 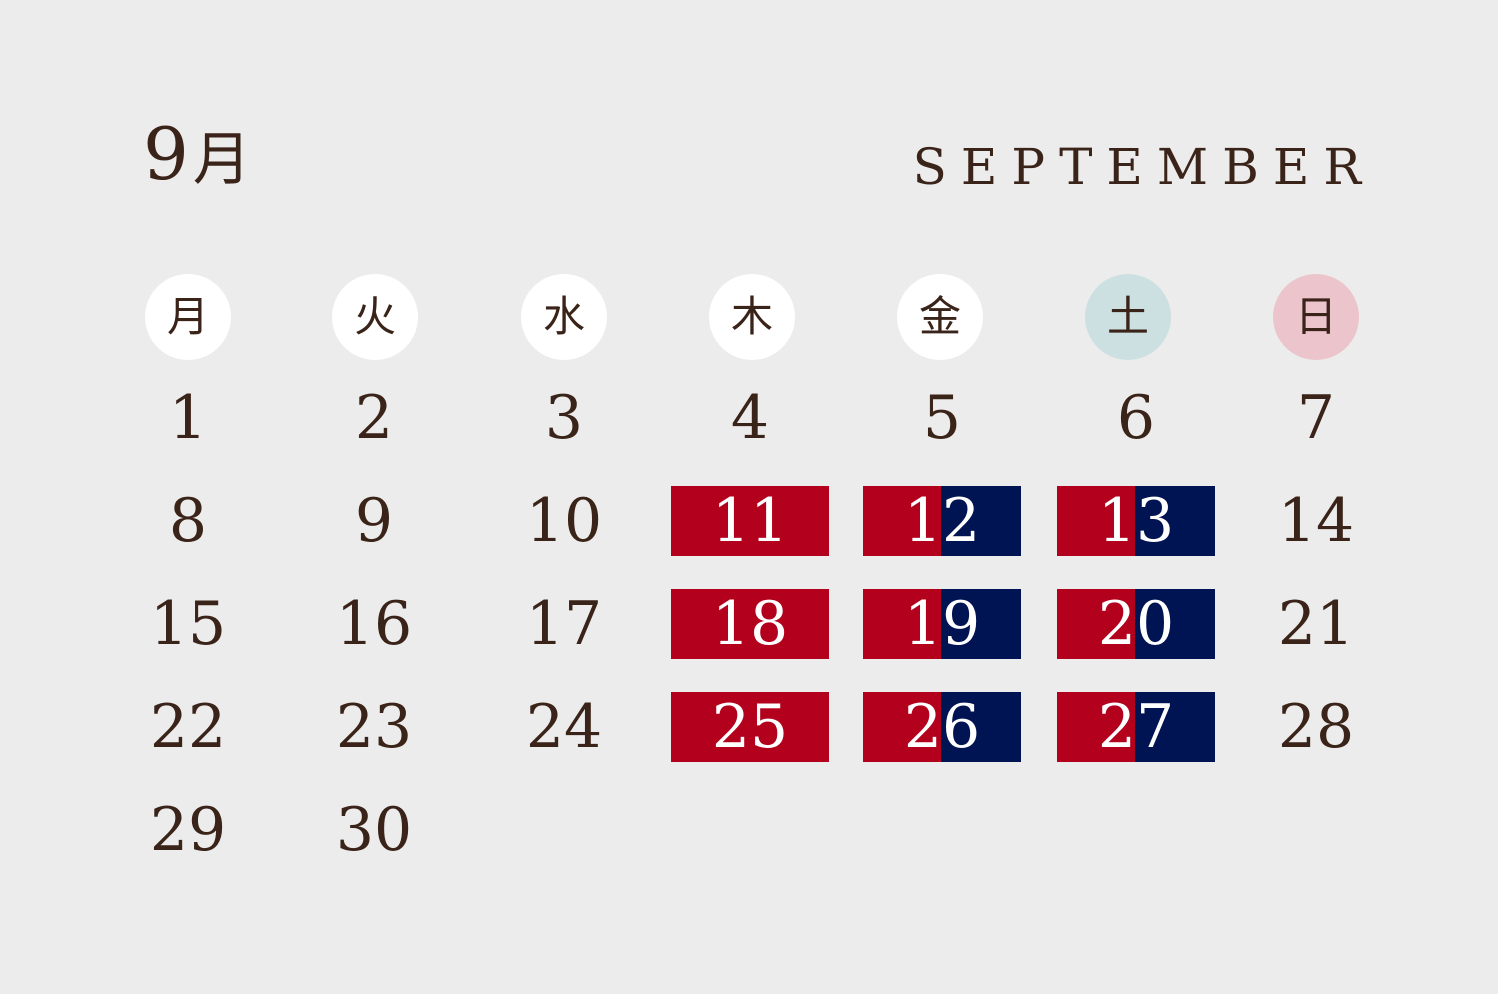 I want to click on day-cell: 7, so click(x=1316, y=418).